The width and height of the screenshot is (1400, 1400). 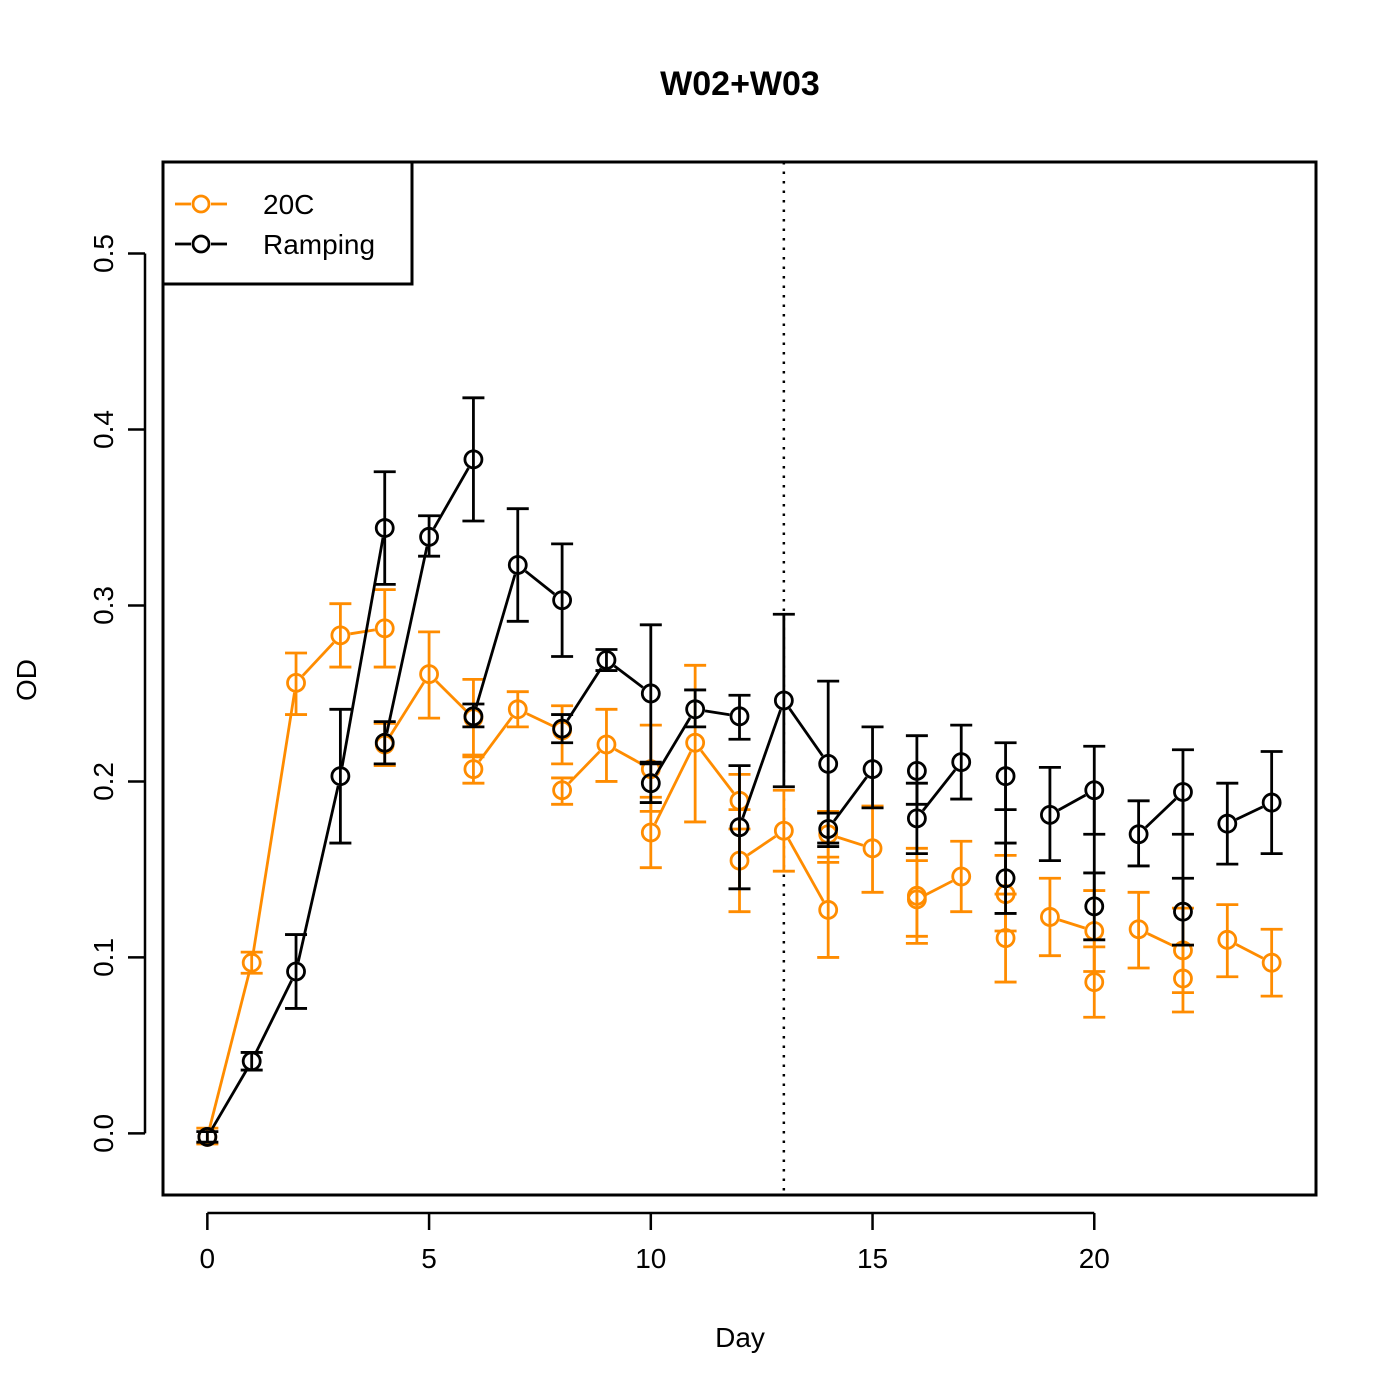 What do you see at coordinates (244, 204) in the screenshot?
I see `legend-item-20c: 20C` at bounding box center [244, 204].